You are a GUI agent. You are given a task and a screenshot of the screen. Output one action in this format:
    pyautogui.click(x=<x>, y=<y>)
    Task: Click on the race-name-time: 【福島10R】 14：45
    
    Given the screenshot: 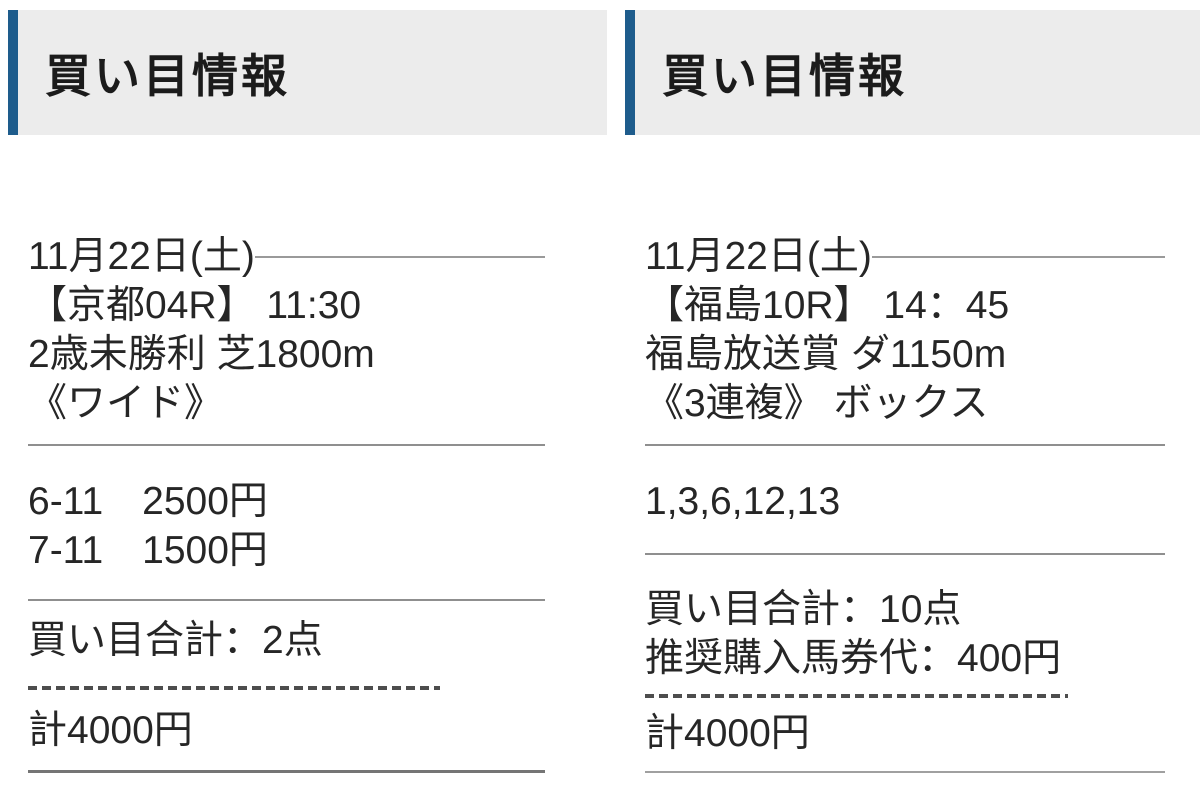 What is the action you would take?
    pyautogui.click(x=827, y=305)
    